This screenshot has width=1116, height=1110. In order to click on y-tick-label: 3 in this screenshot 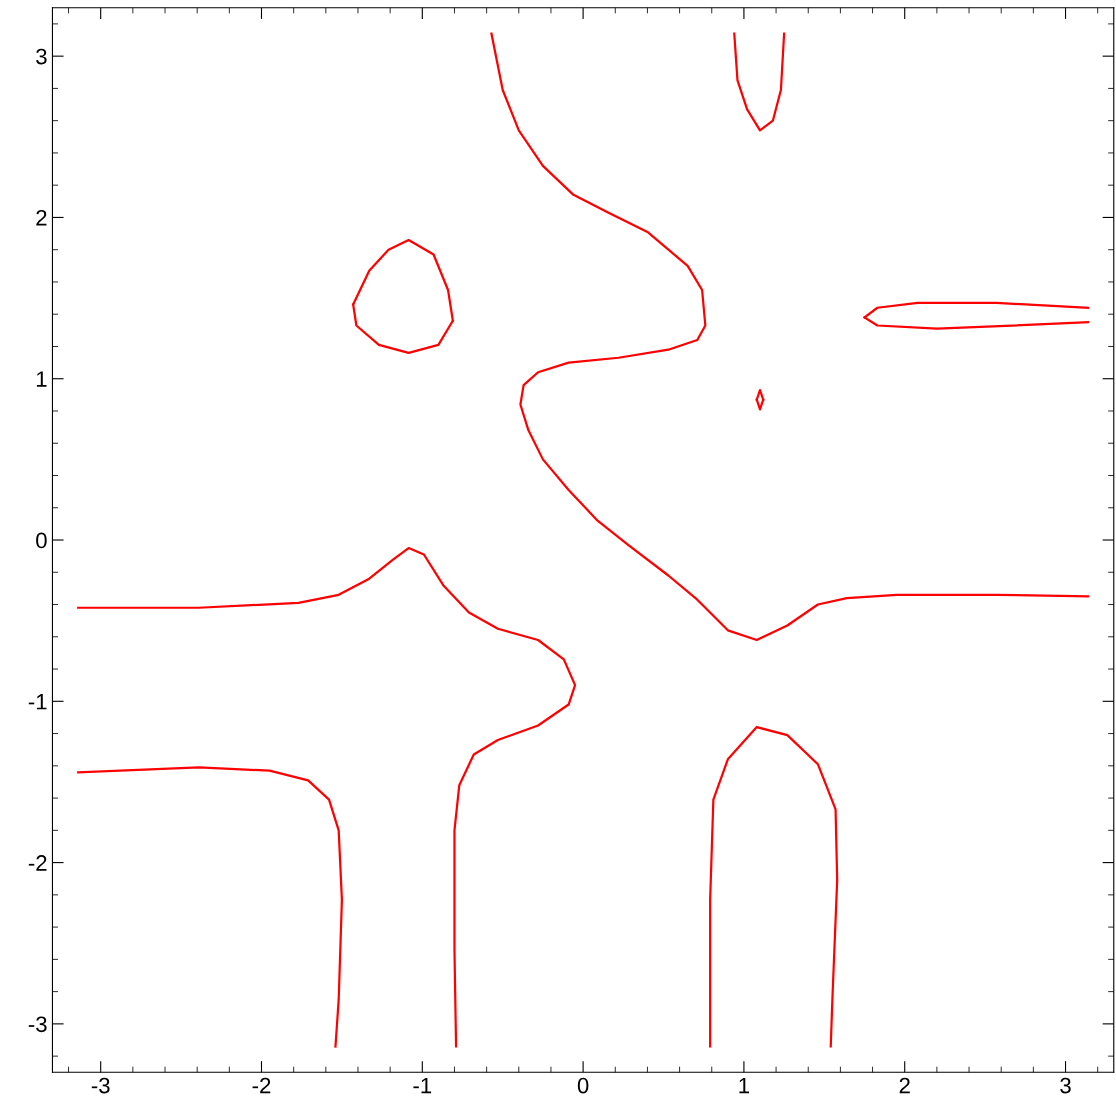, I will do `click(41, 56)`.